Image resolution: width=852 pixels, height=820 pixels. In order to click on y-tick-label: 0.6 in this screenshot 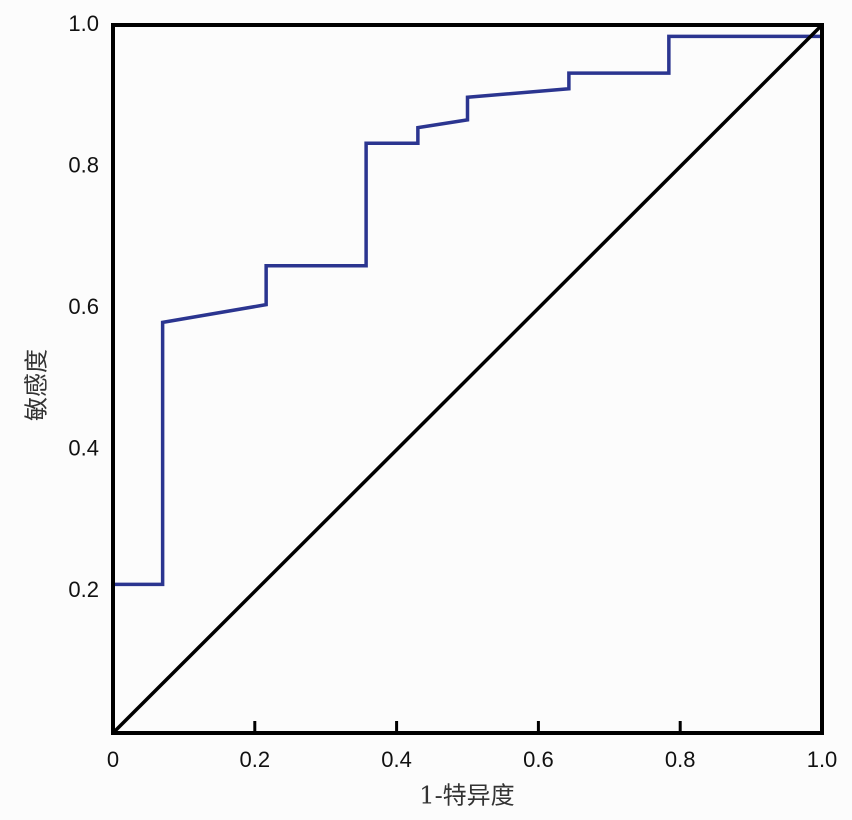, I will do `click(83, 306)`.